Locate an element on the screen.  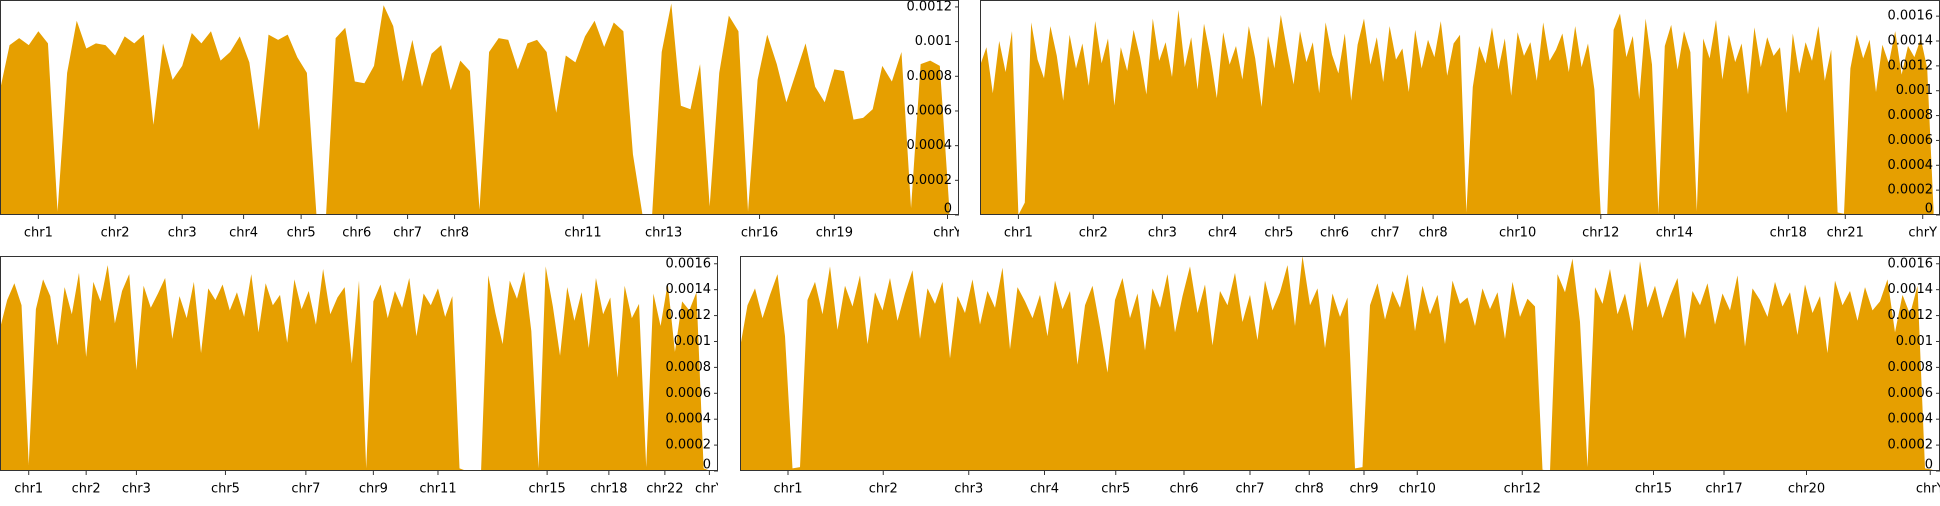
x-tick-label: chr21 is located at coordinates (1845, 233).